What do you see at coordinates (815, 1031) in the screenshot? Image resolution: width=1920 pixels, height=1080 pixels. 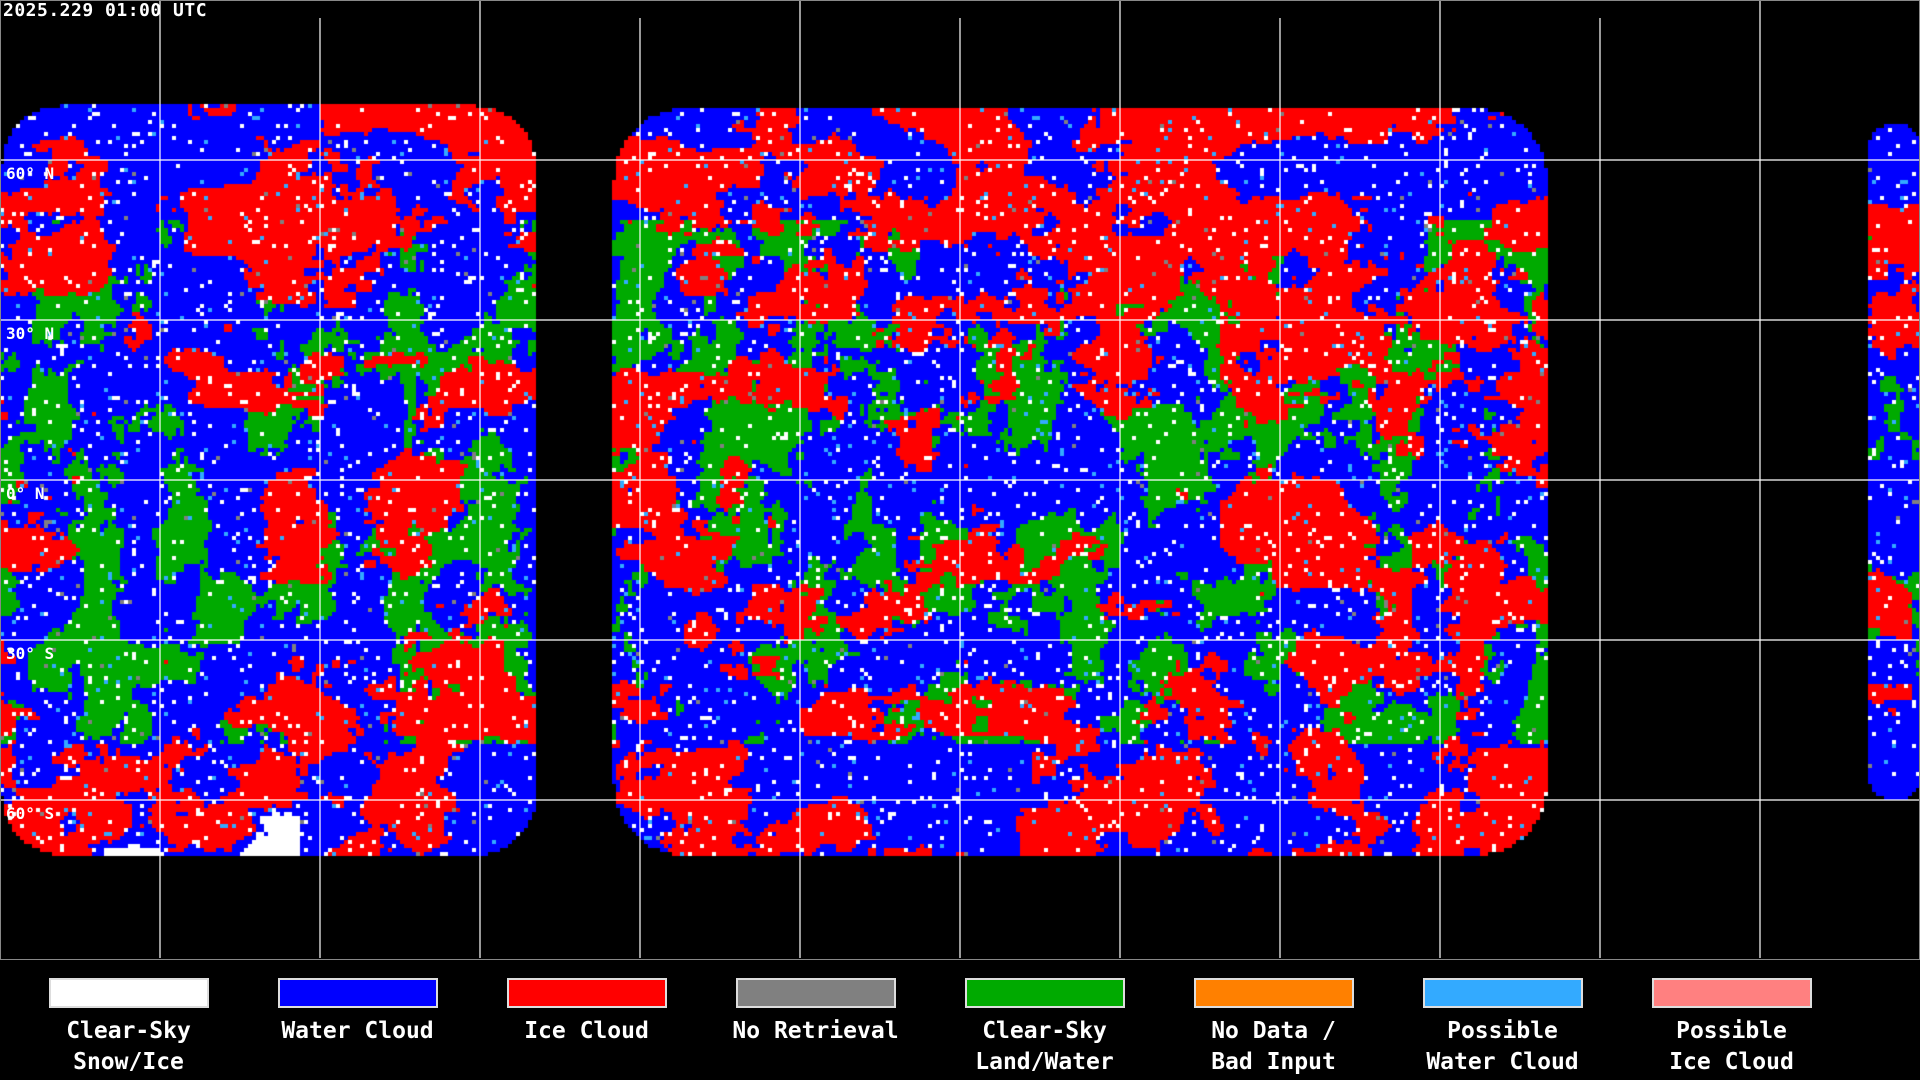 I see `legend-label: No Retrieval` at bounding box center [815, 1031].